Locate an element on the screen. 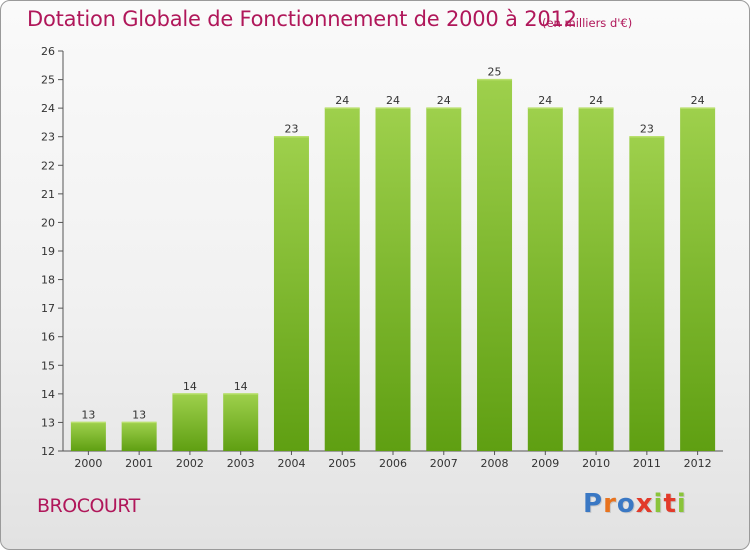 This screenshot has height=550, width=750. y-tick-label: 12 is located at coordinates (48, 451).